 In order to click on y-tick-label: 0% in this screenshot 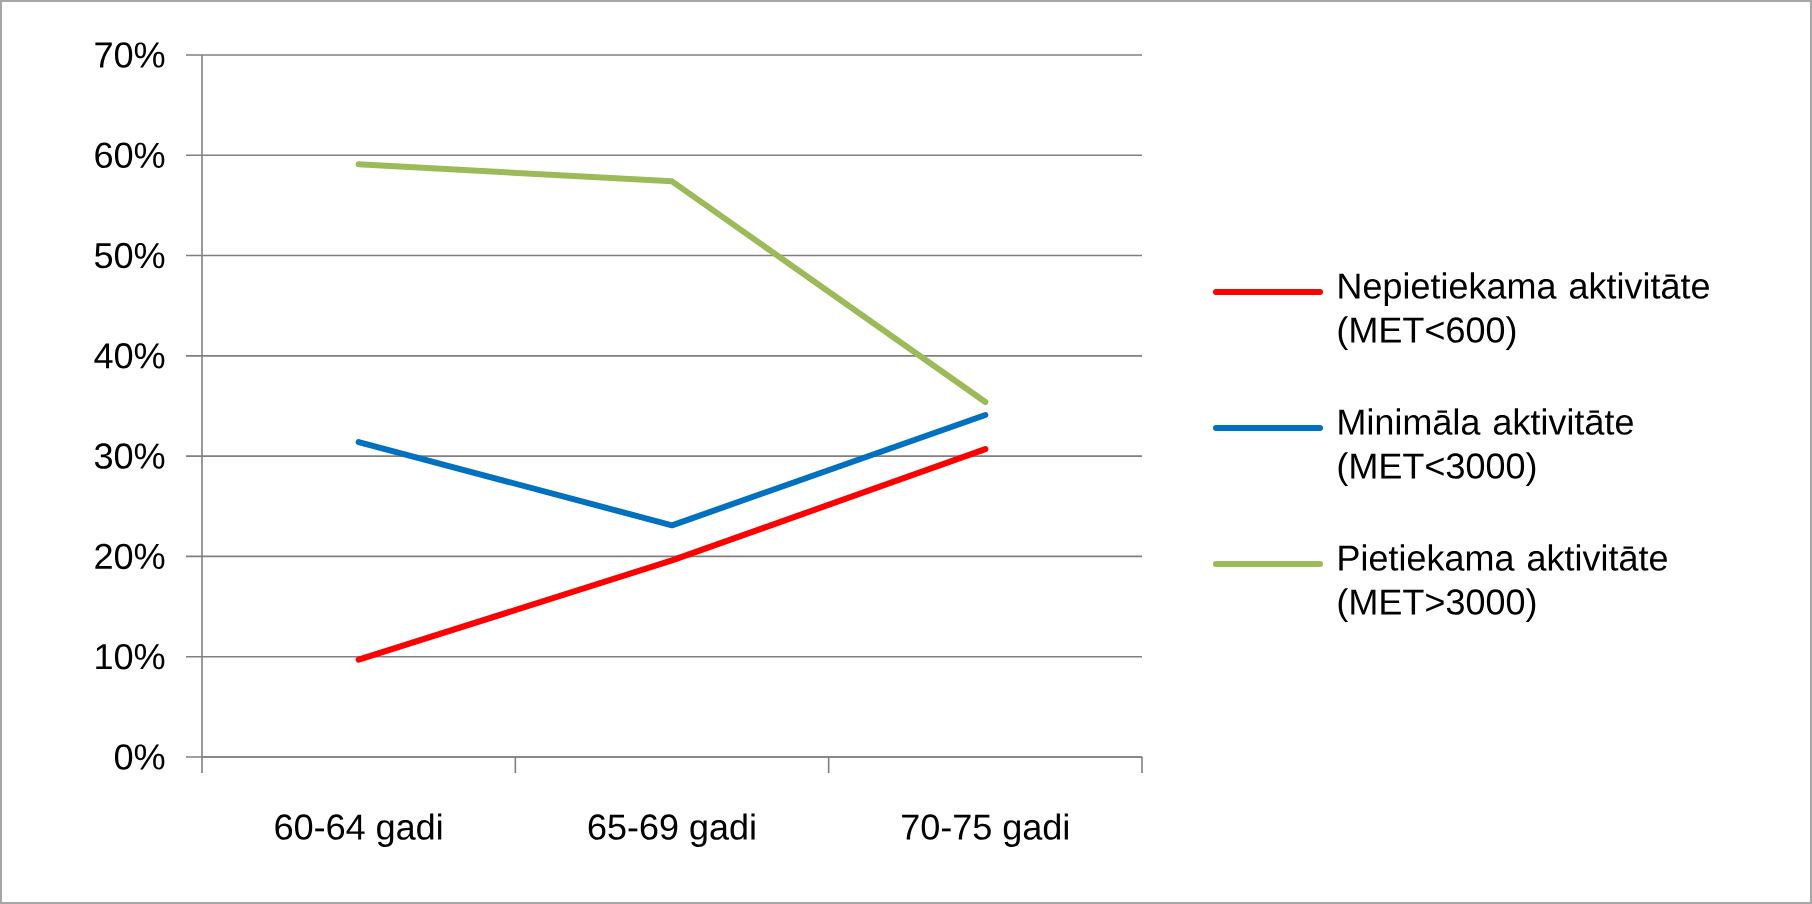, I will do `click(139, 757)`.